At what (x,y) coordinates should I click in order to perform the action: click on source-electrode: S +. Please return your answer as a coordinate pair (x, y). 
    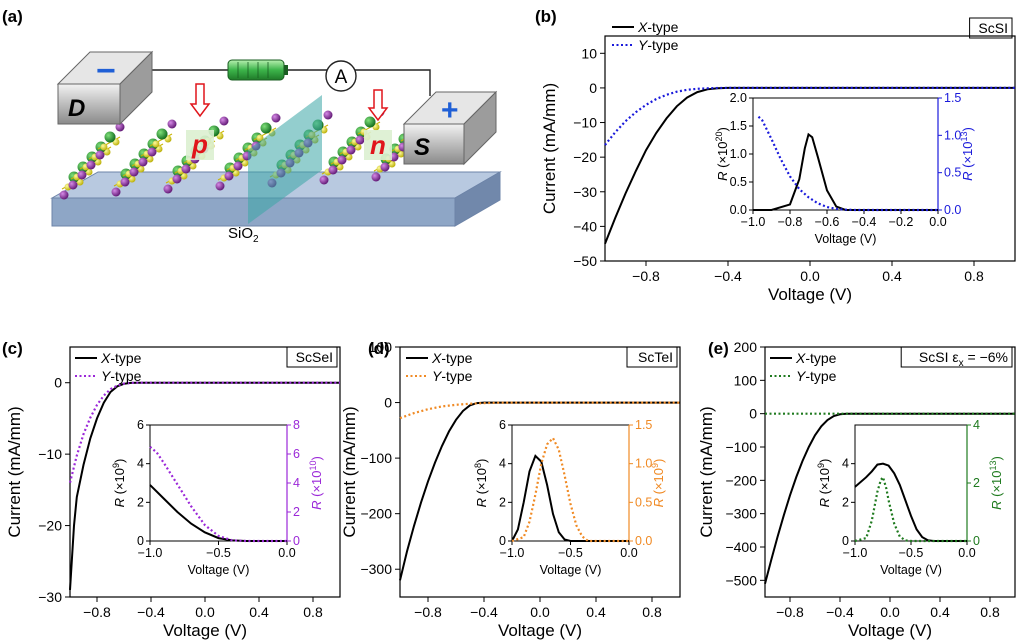
    Looking at the image, I should click on (450, 128).